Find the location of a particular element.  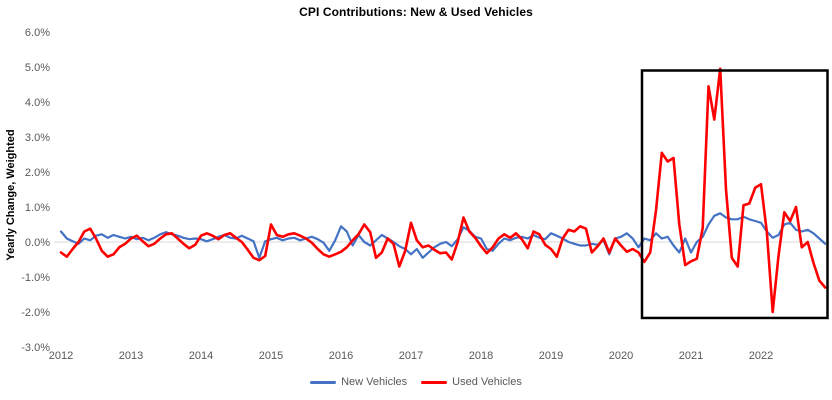

new-vehicles-line-swatch is located at coordinates (323, 382).